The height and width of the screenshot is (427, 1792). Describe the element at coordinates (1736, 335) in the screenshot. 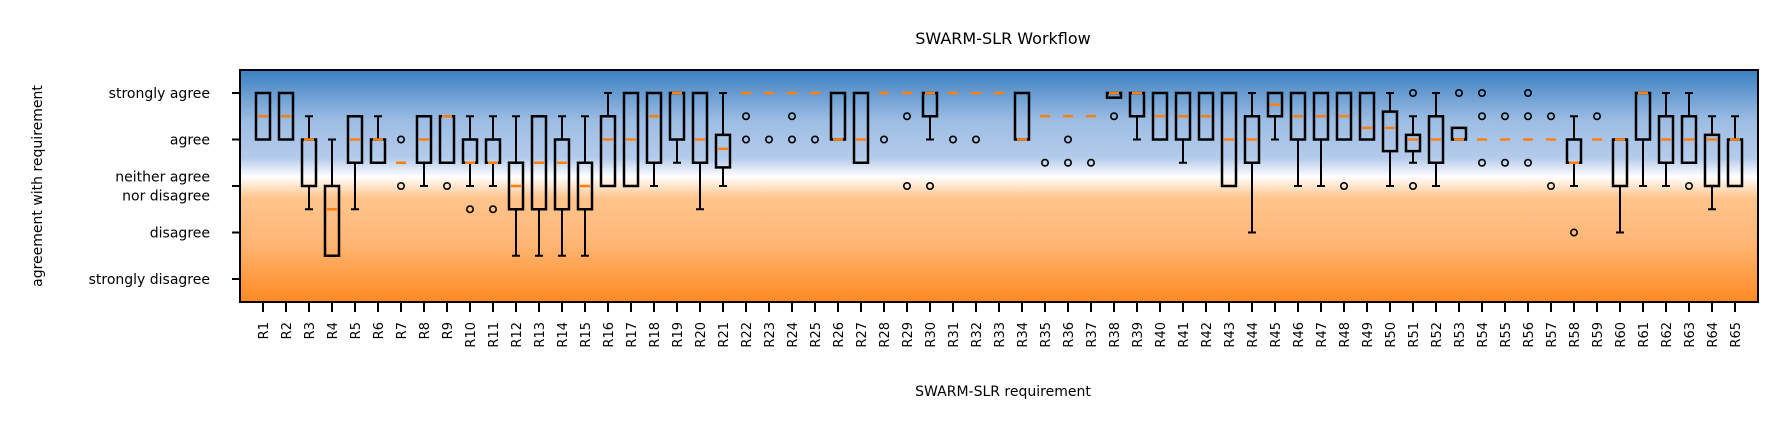

I see `x-tick-label: R65` at that location.